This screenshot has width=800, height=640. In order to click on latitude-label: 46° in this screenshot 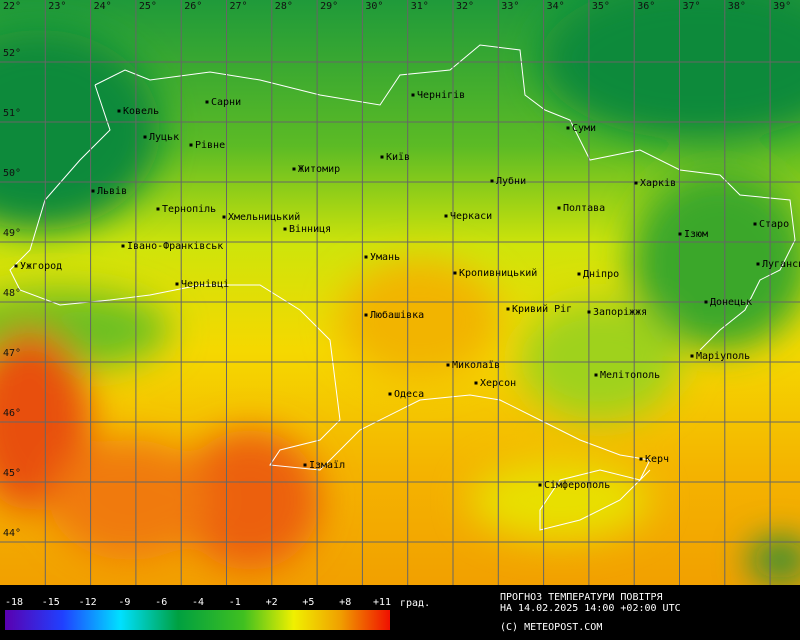, I will do `click(12, 413)`.